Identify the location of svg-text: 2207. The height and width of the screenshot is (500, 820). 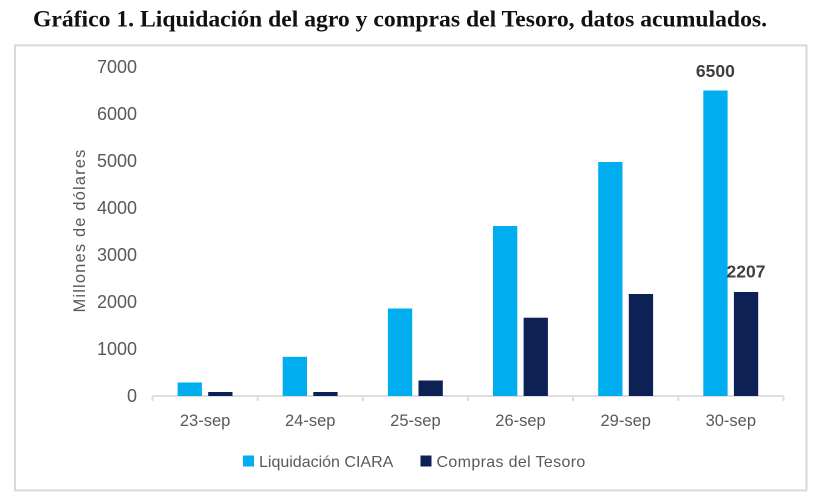
(746, 272).